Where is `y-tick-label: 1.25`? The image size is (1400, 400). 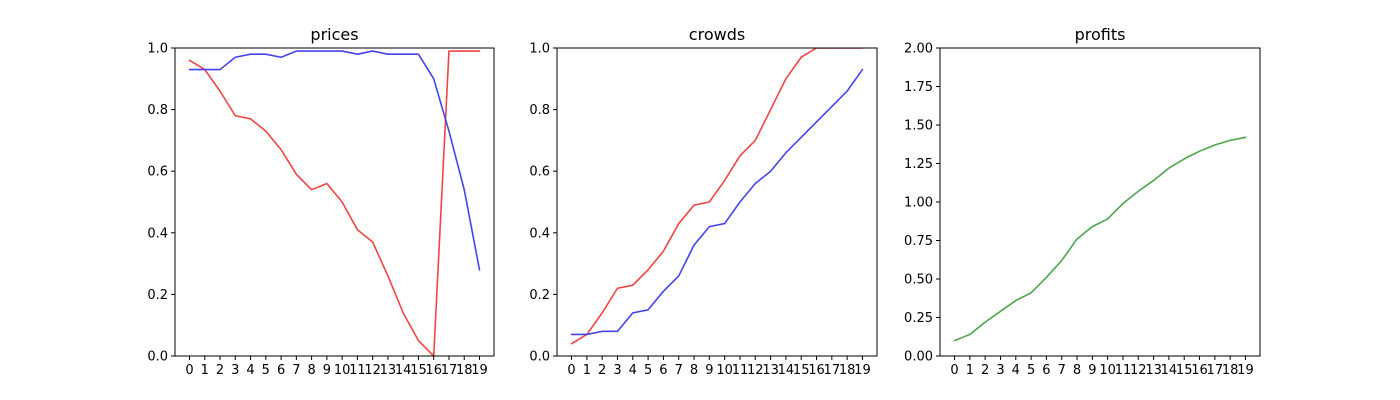 y-tick-label: 1.25 is located at coordinates (918, 164).